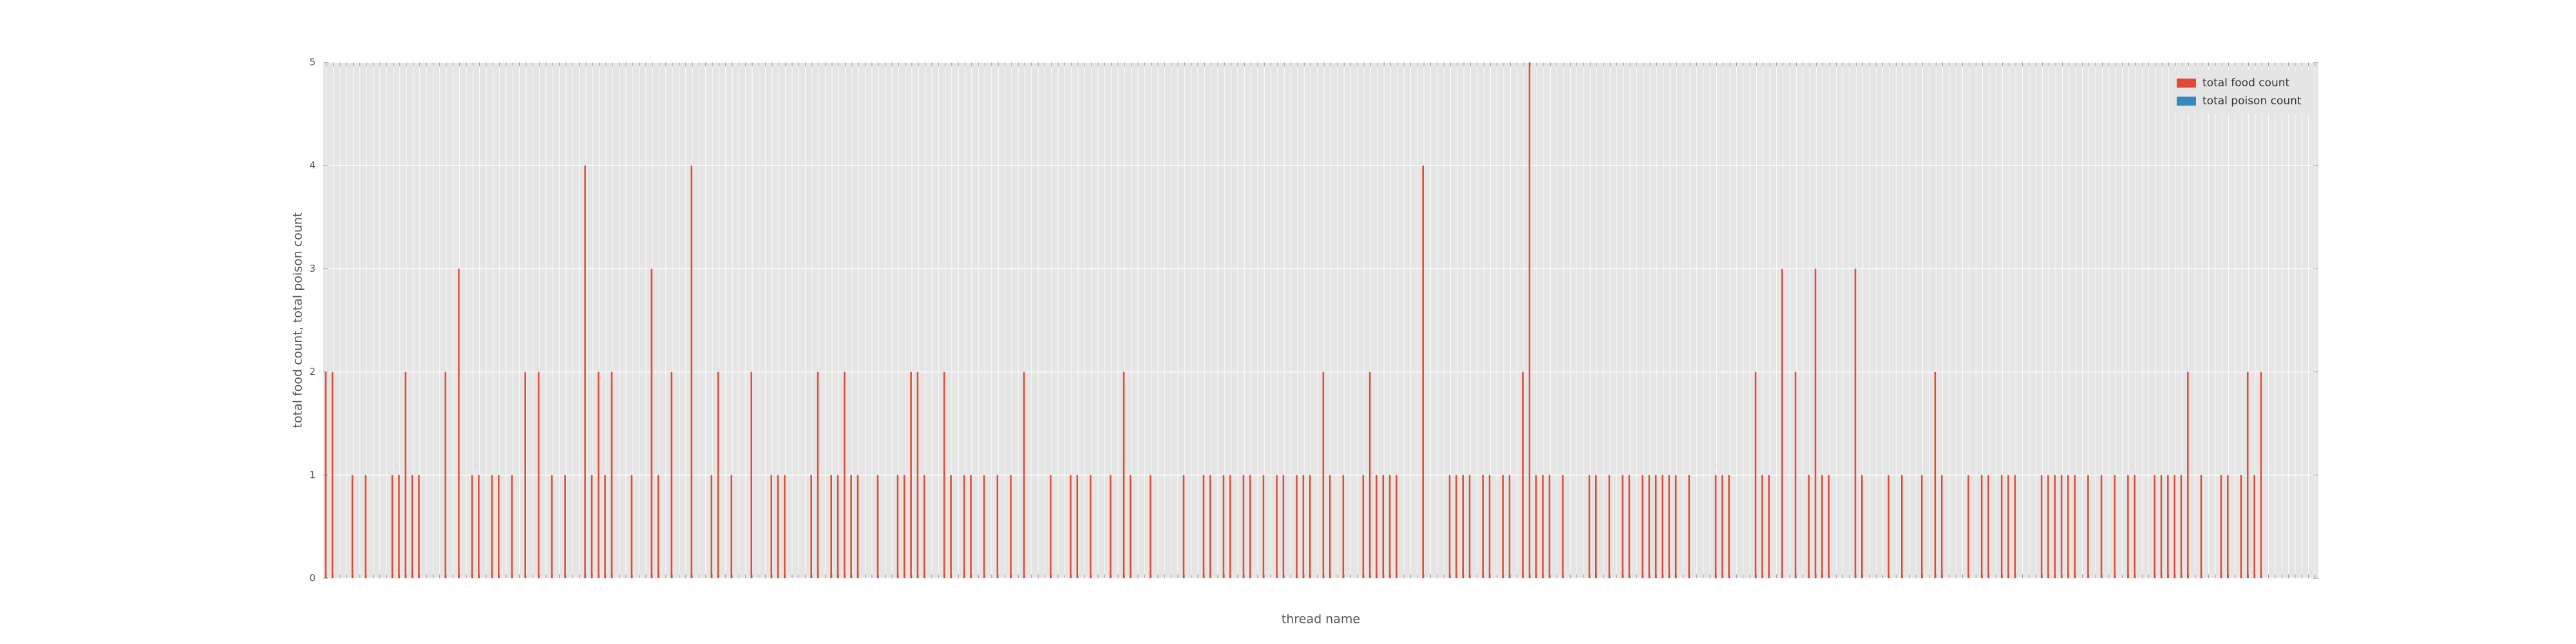  What do you see at coordinates (2241, 92) in the screenshot?
I see `legend-box` at bounding box center [2241, 92].